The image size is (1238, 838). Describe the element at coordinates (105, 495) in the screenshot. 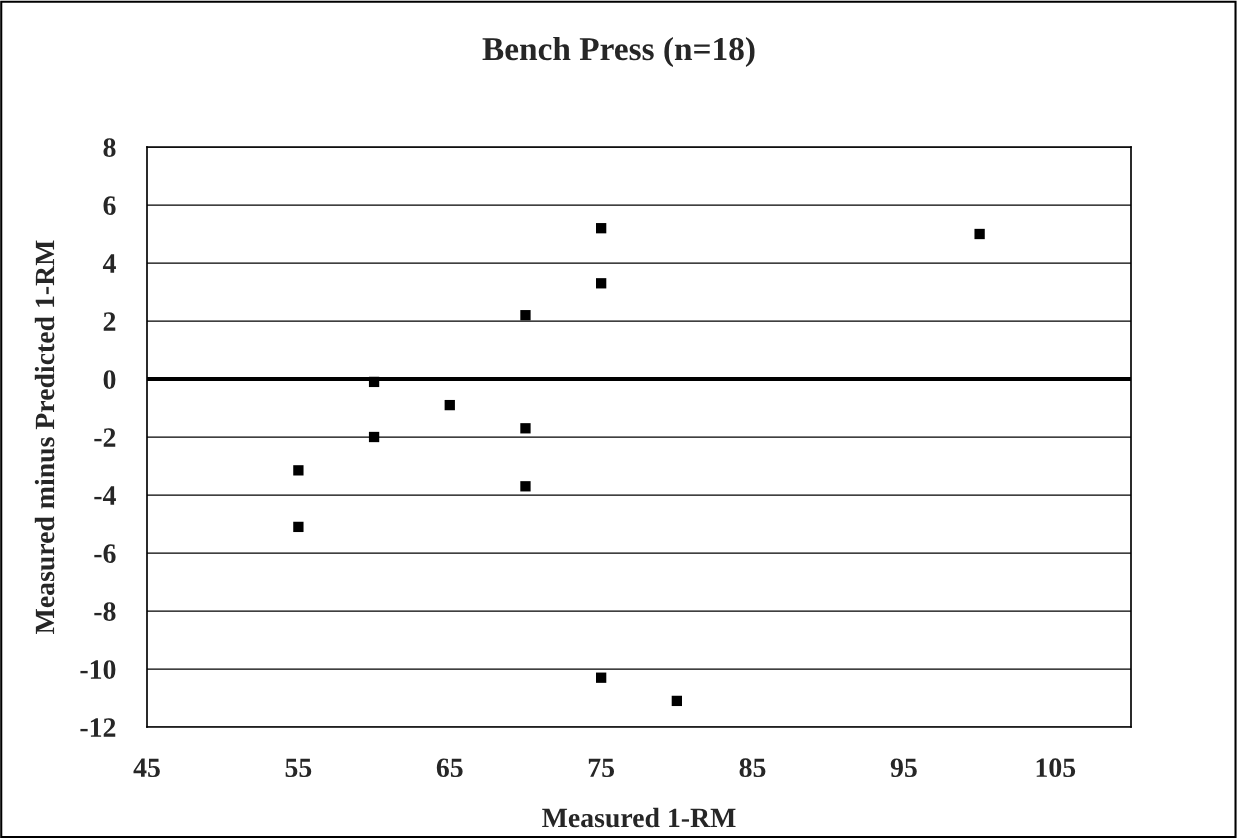

I see `y-tick-label: -4` at that location.